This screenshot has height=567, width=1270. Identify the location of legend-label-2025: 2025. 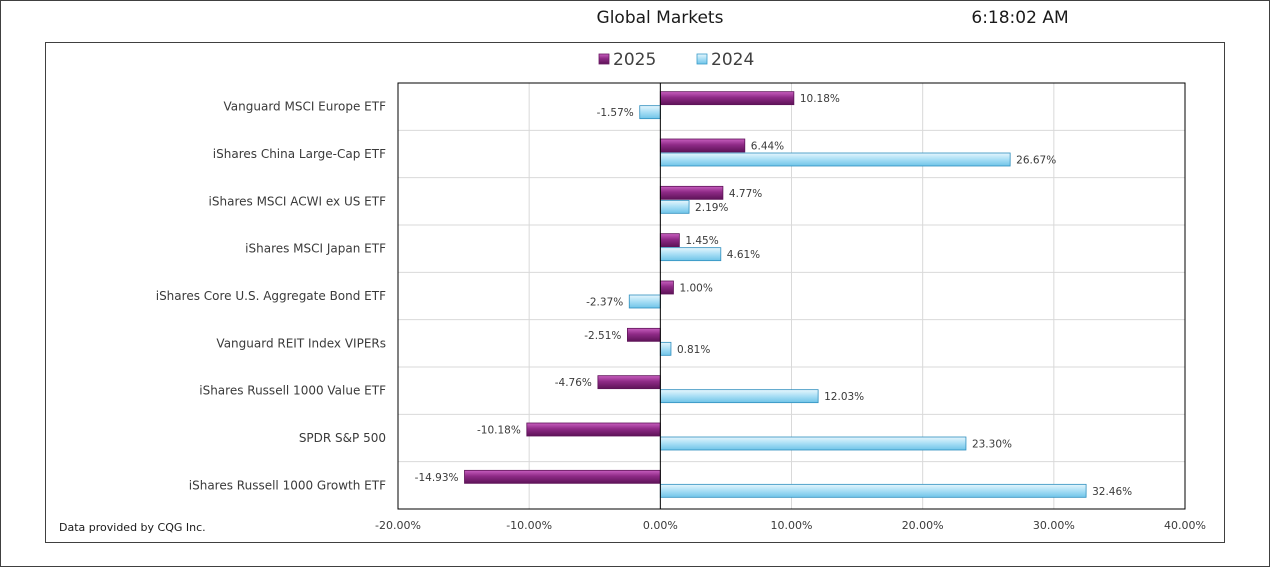
(634, 60).